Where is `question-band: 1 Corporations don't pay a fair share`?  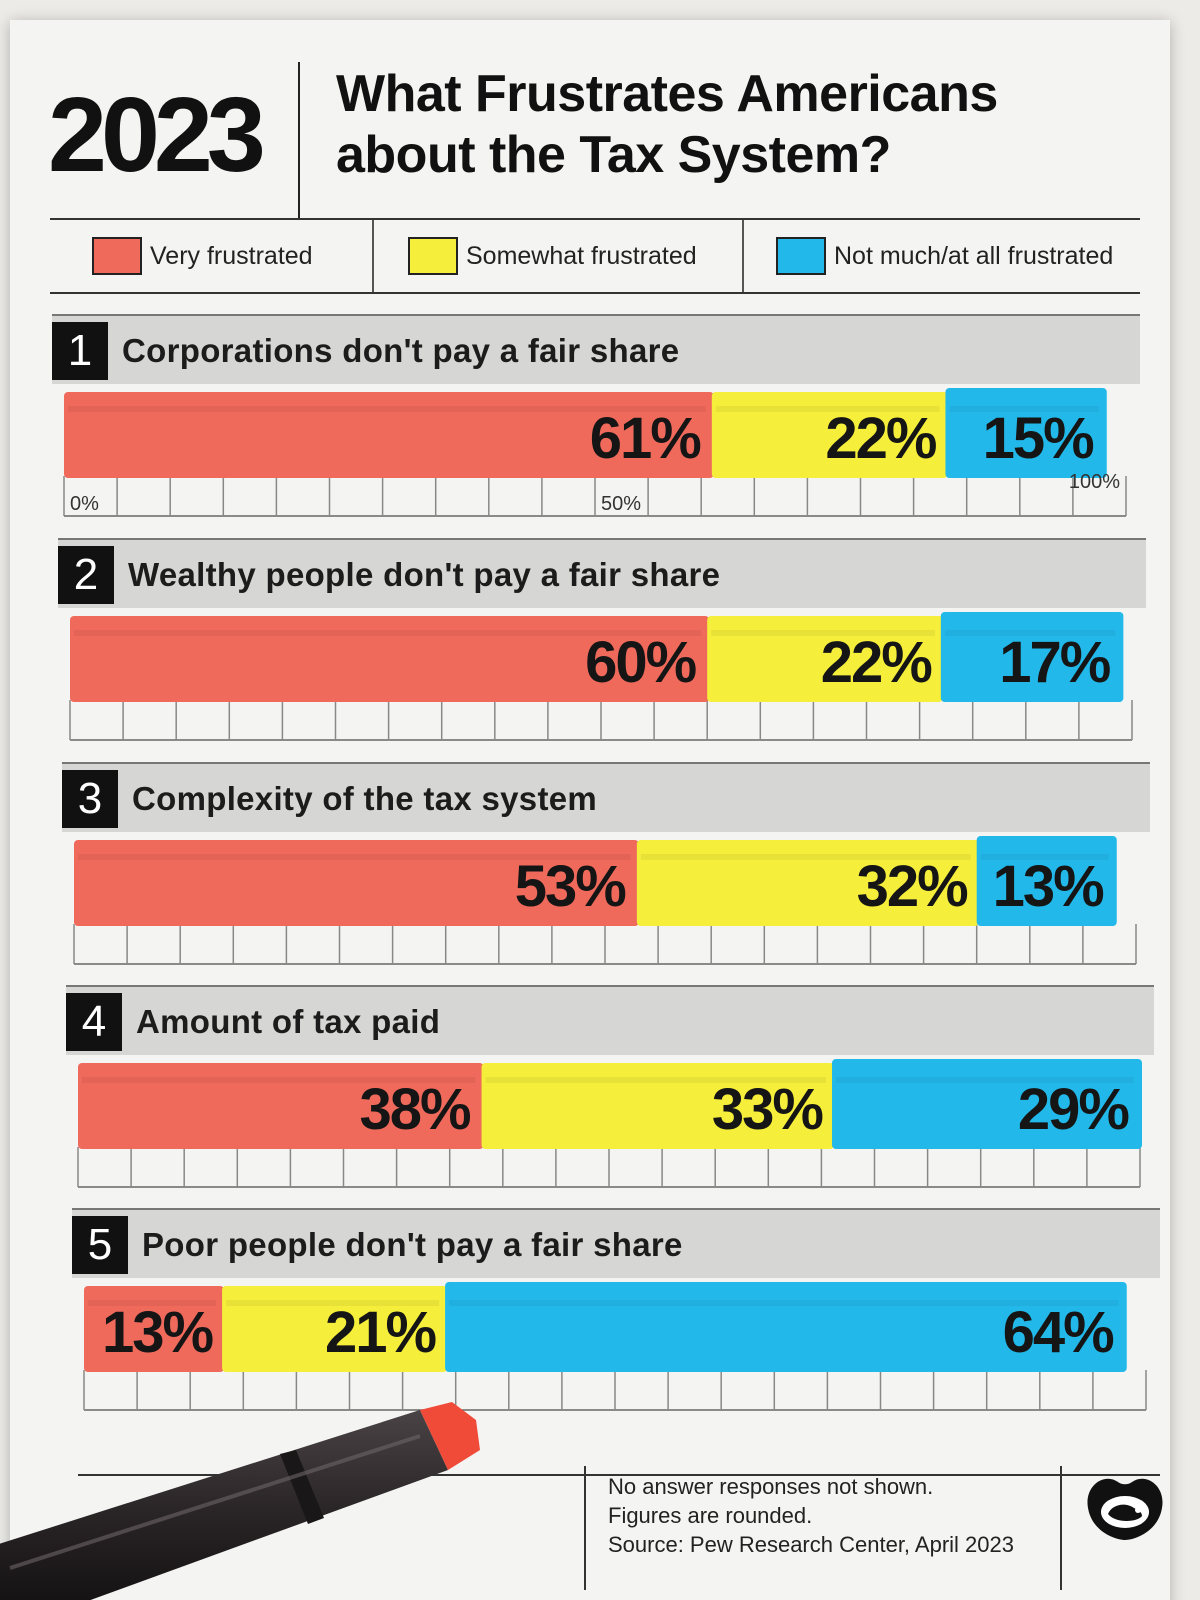 question-band: 1 Corporations don't pay a fair share is located at coordinates (596, 349).